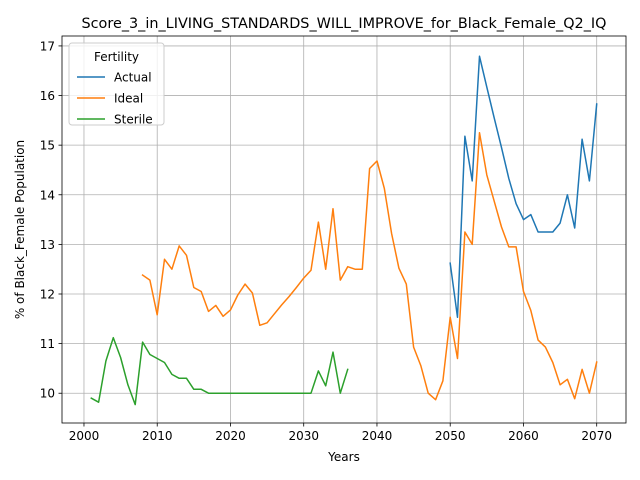  Describe the element at coordinates (230, 436) in the screenshot. I see `x-tick-label: 2020` at that location.